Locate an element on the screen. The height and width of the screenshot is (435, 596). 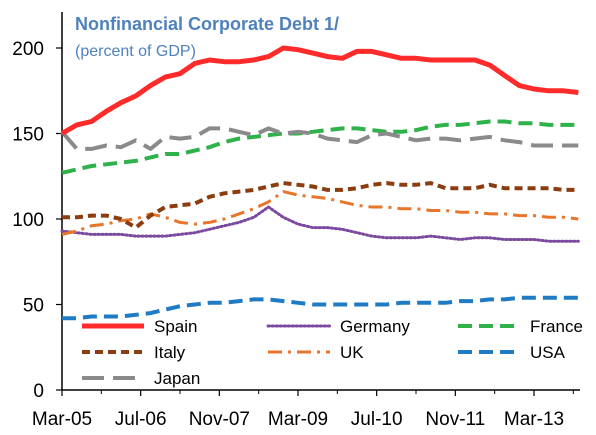
y-tick-label: 200 is located at coordinates (28, 49).